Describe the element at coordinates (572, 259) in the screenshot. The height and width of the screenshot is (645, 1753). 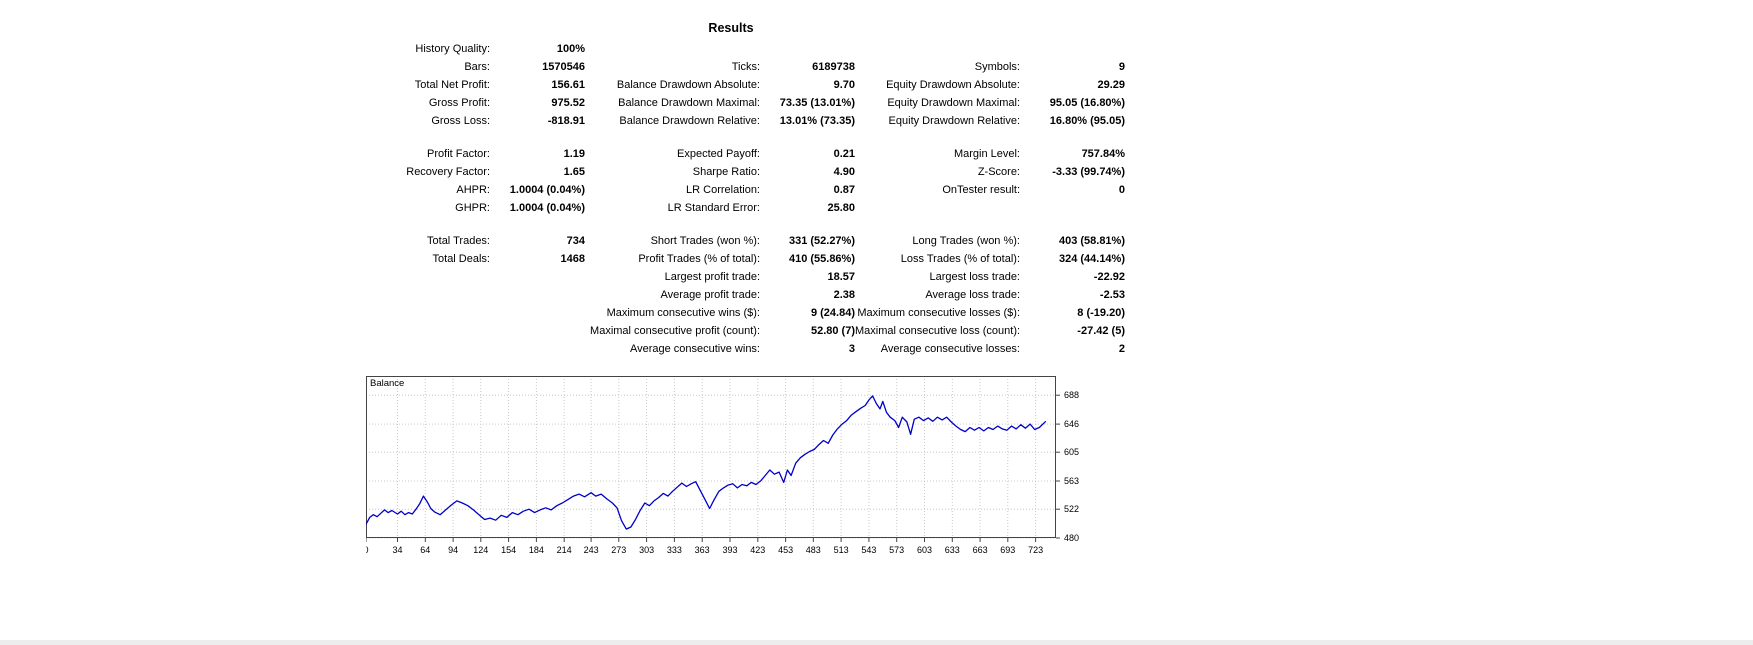
I see `stat-value: 1468` at that location.